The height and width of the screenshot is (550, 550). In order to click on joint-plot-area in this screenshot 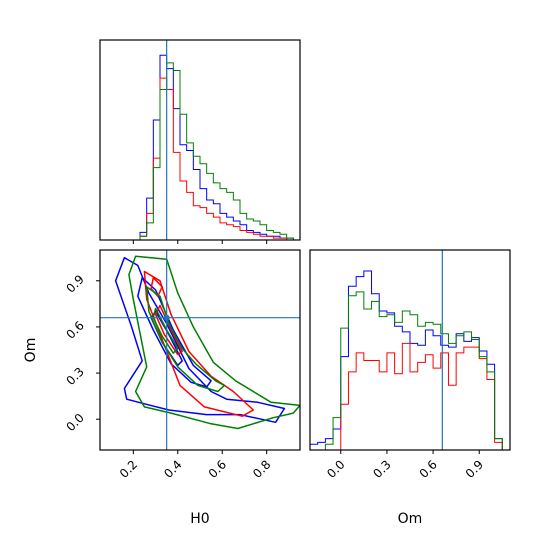, I will do `click(200, 350)`.